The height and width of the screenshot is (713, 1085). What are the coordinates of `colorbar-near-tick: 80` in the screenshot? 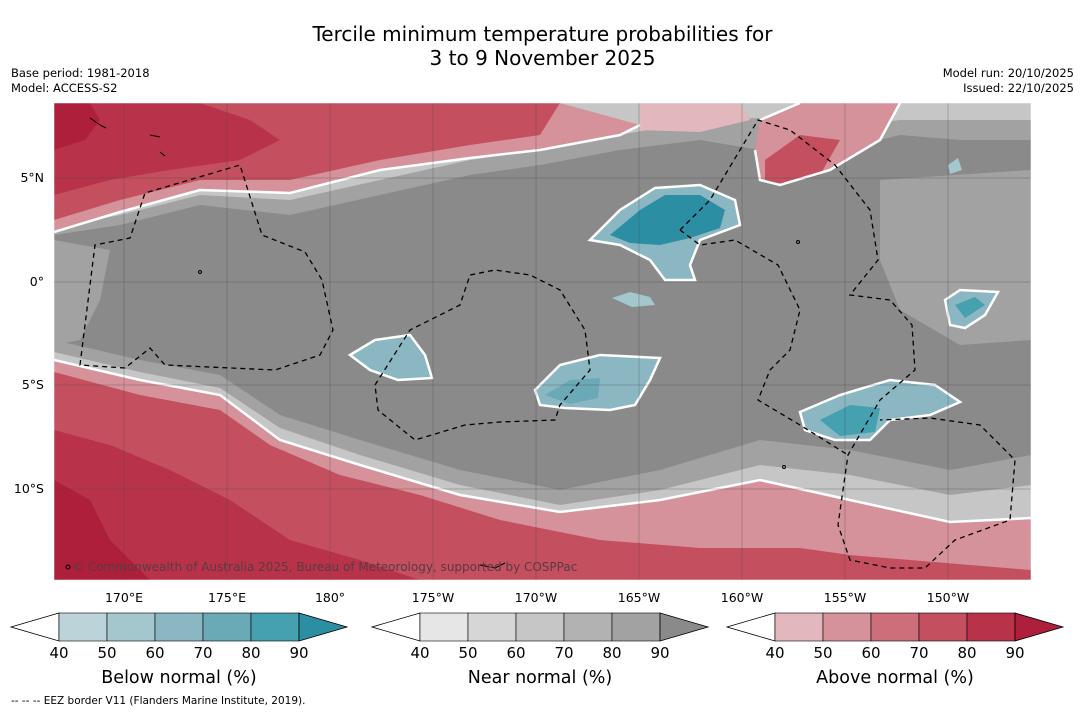 It's located at (612, 653).